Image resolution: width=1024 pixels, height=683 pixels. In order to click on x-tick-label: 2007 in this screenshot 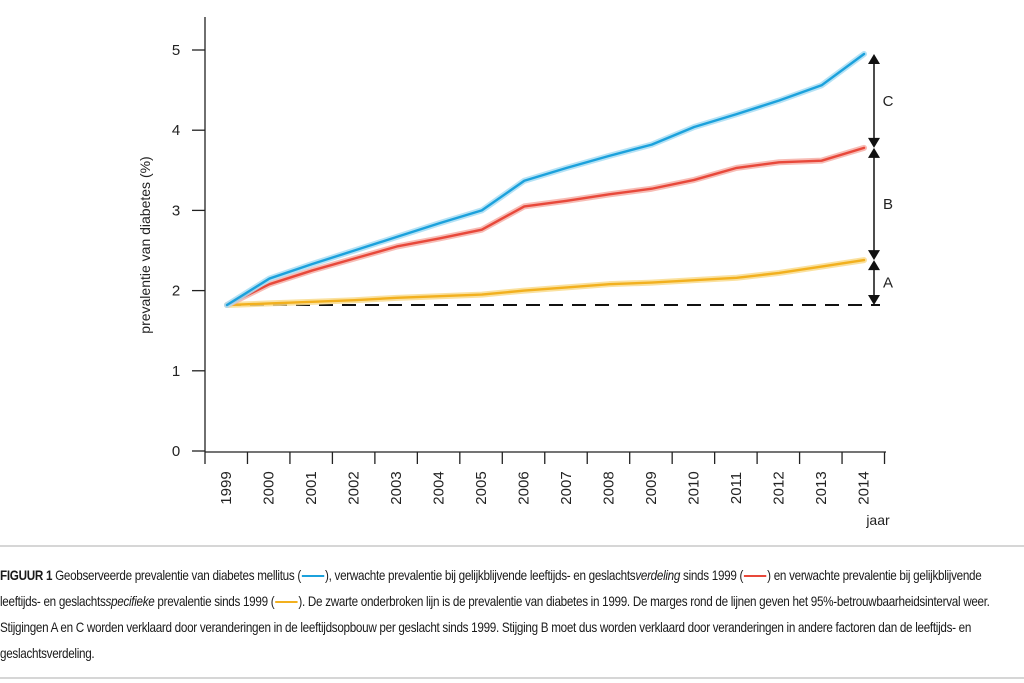, I will do `click(566, 487)`.